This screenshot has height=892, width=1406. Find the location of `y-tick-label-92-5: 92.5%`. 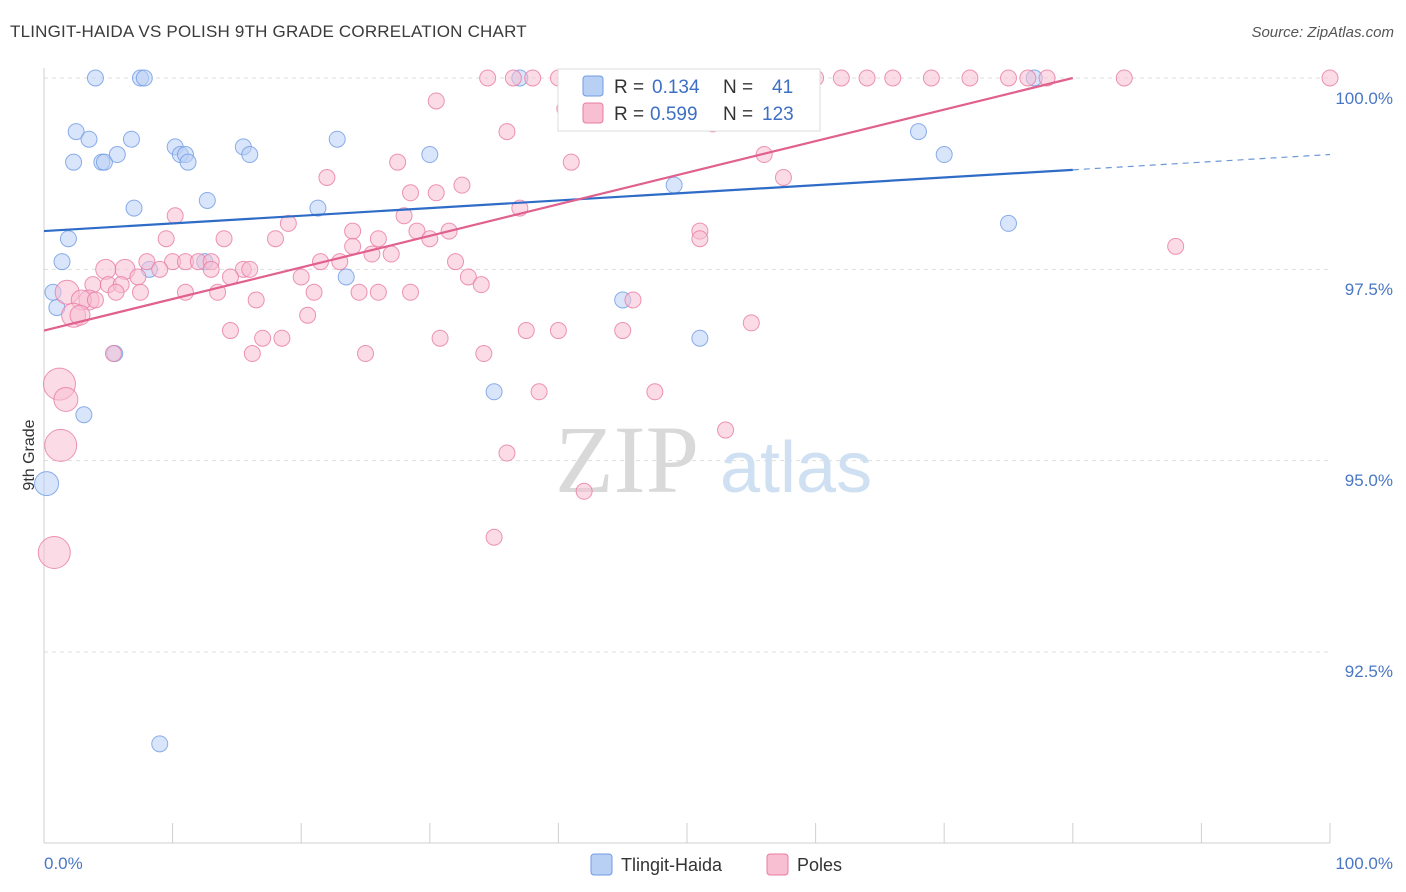

y-tick-label-92-5: 92.5% is located at coordinates (1369, 671).